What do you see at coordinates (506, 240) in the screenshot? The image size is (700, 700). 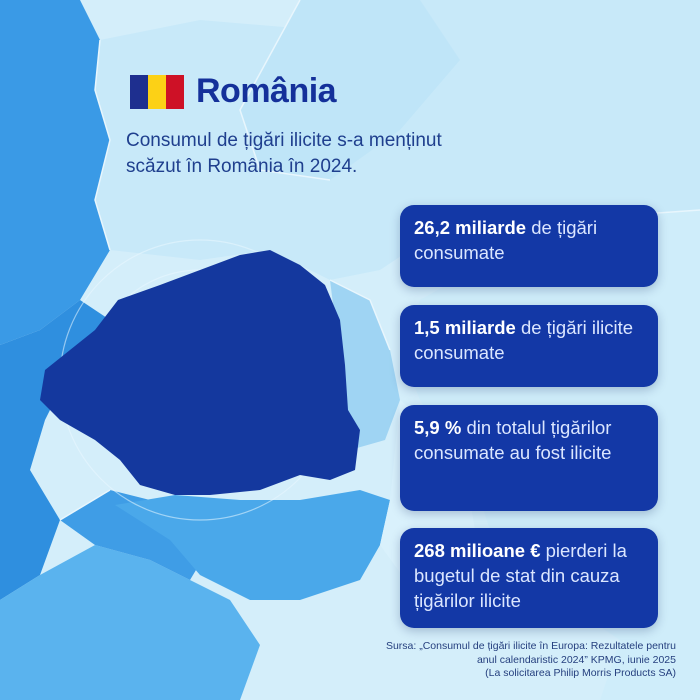 I see `stat-text: de țigări consumate` at bounding box center [506, 240].